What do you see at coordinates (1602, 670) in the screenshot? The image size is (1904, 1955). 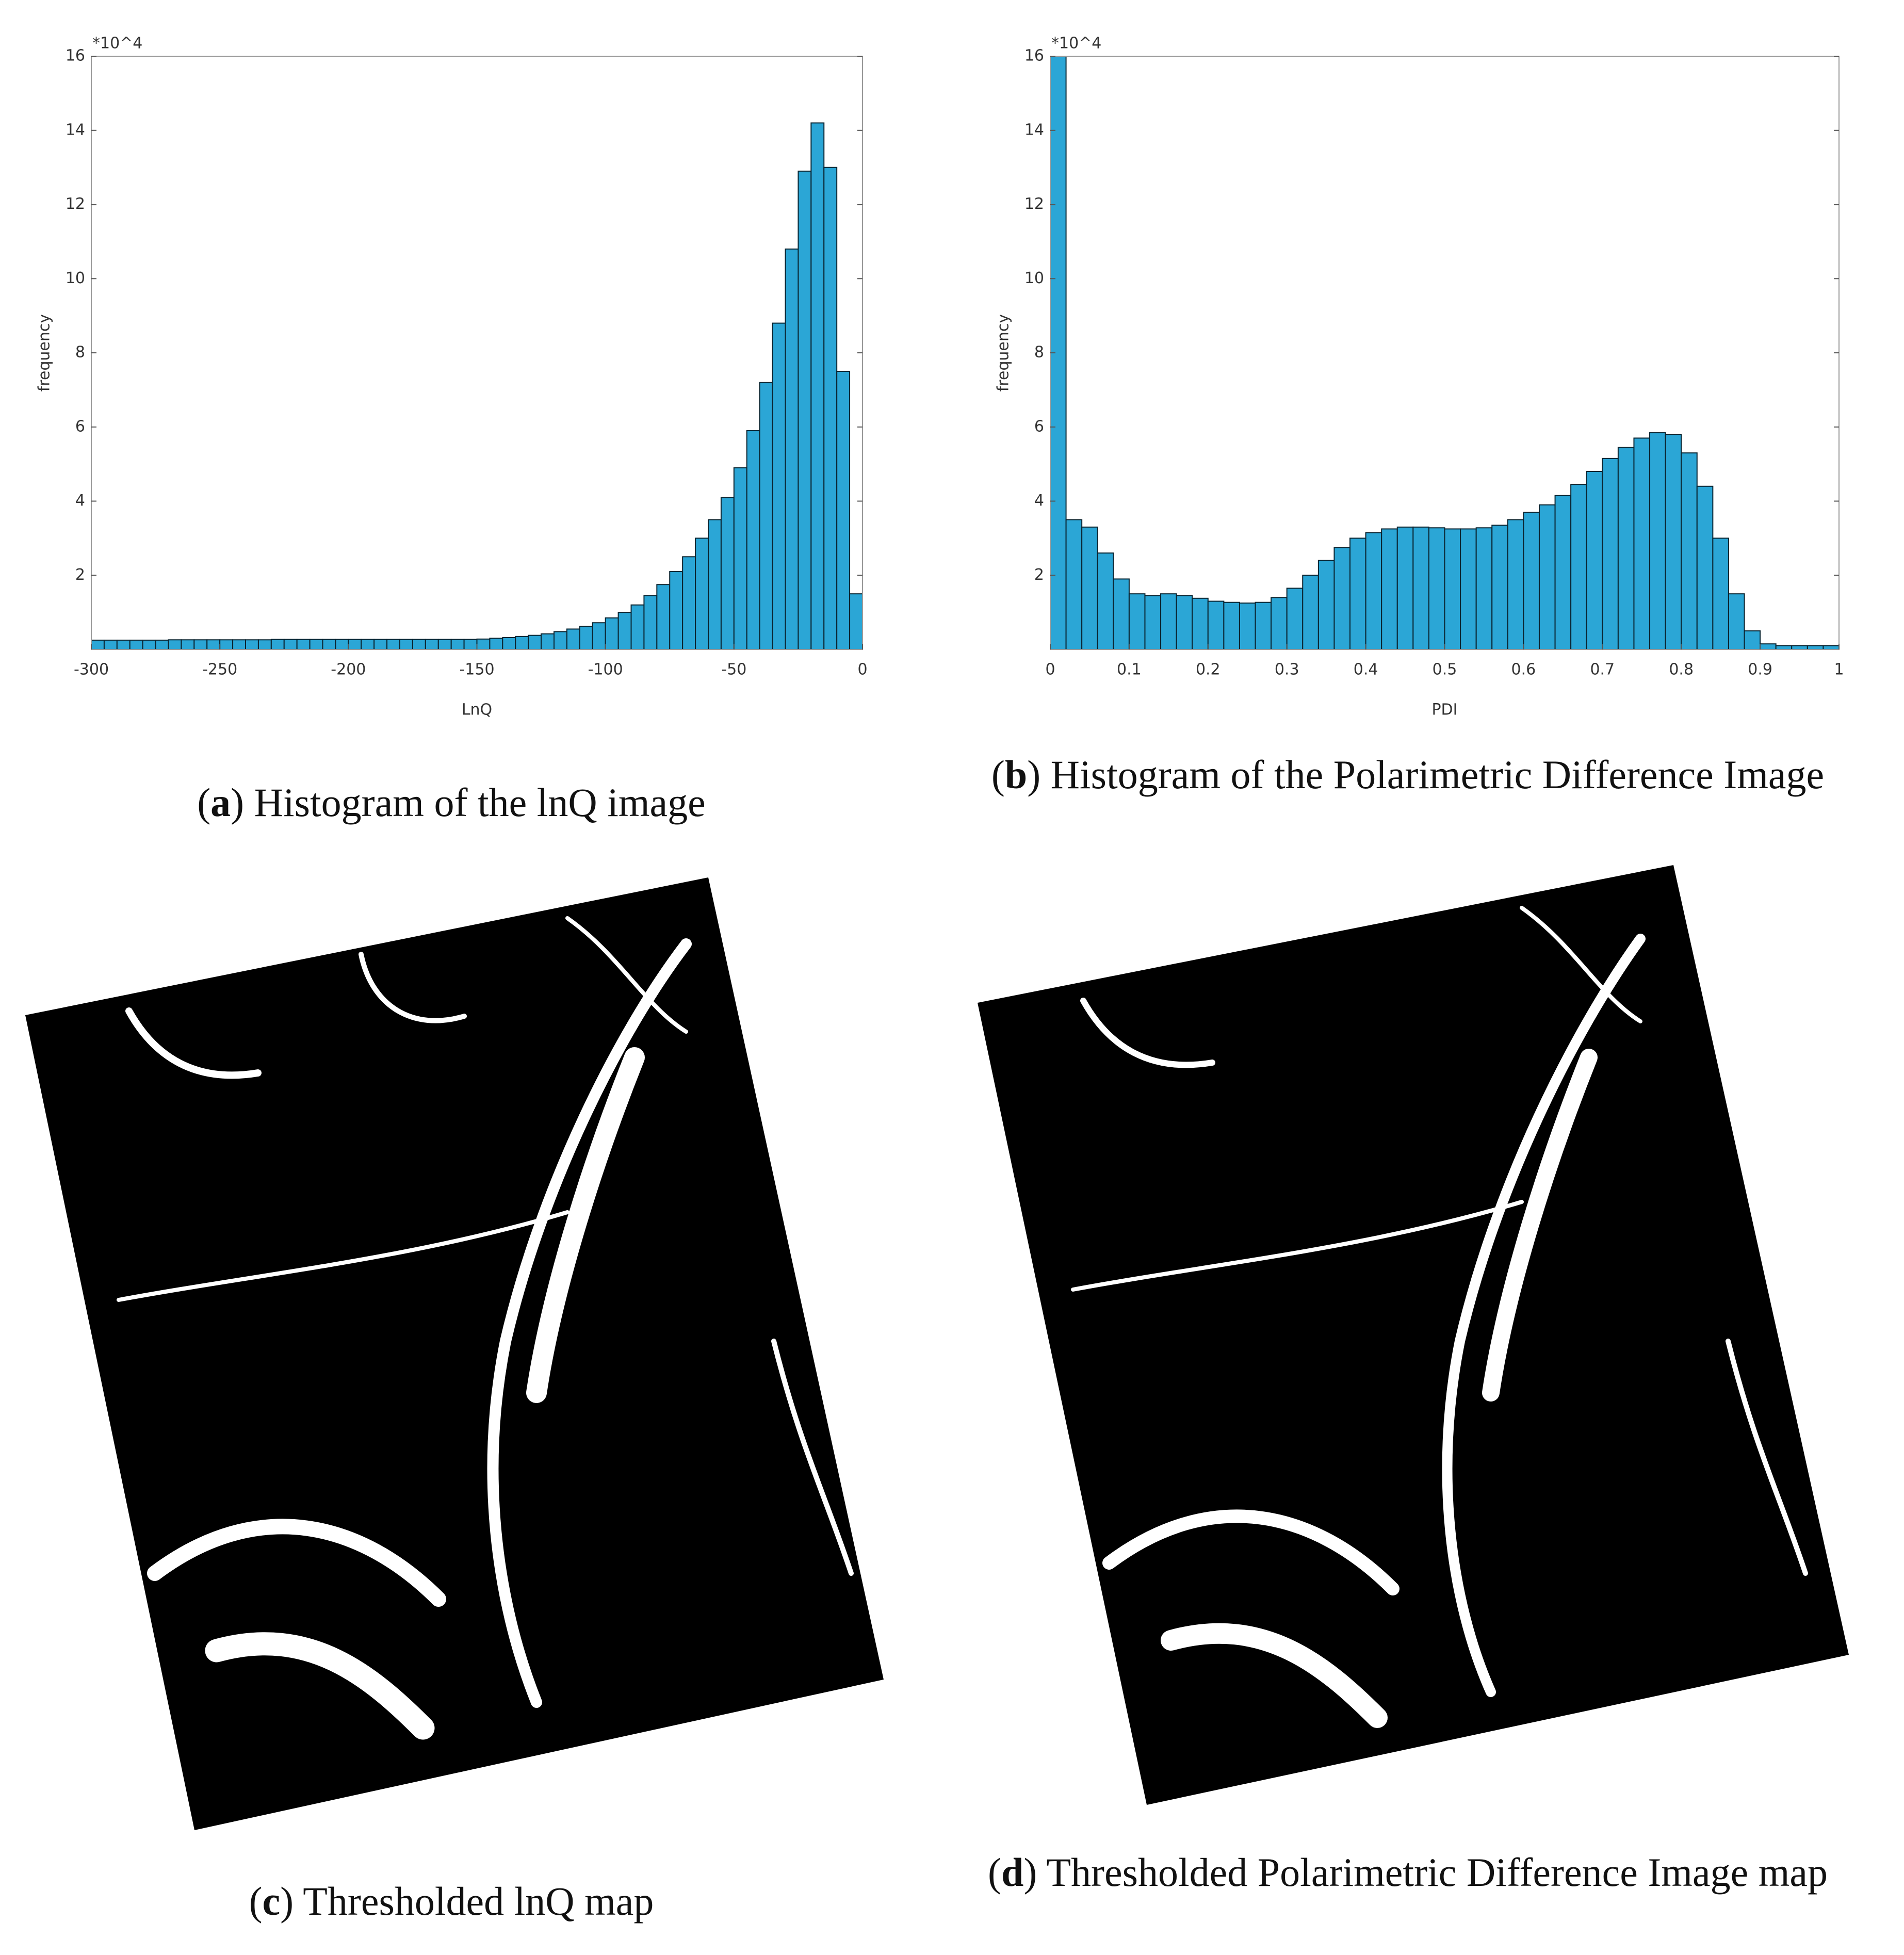 I see `x-tick-label: 0.7` at bounding box center [1602, 670].